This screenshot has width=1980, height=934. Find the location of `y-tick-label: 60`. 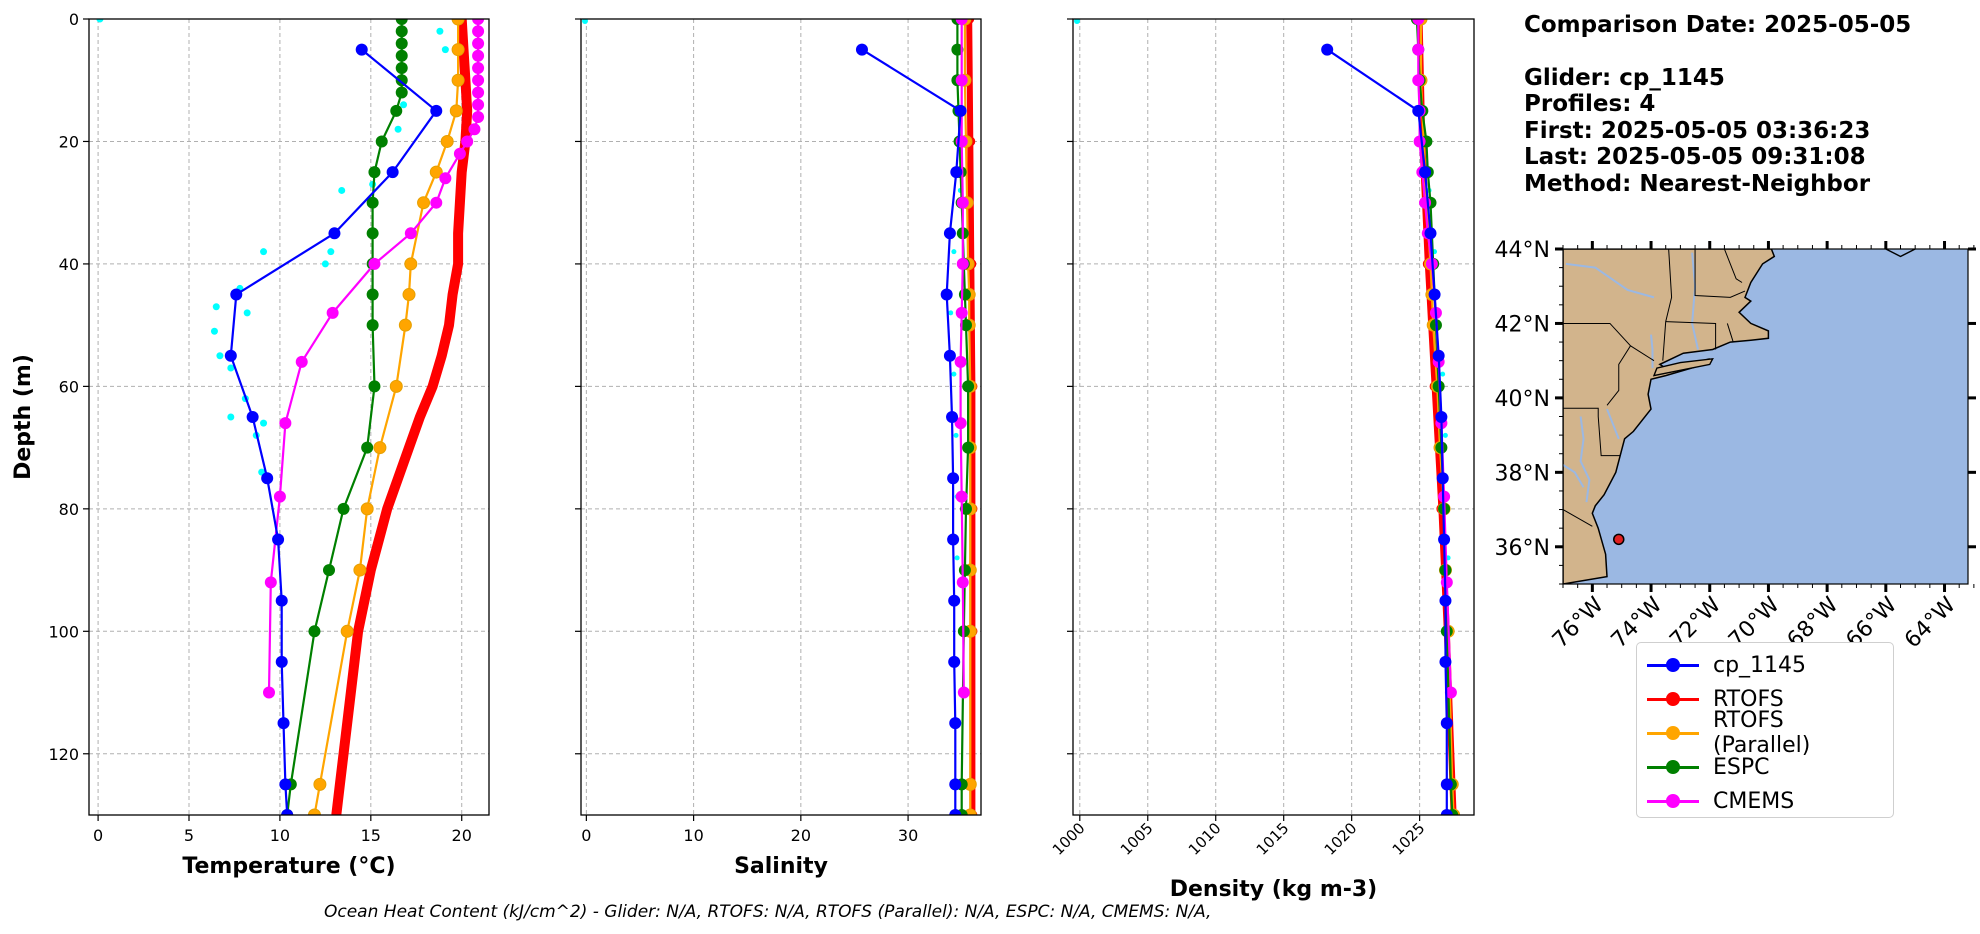

y-tick-label: 60 is located at coordinates (69, 386).